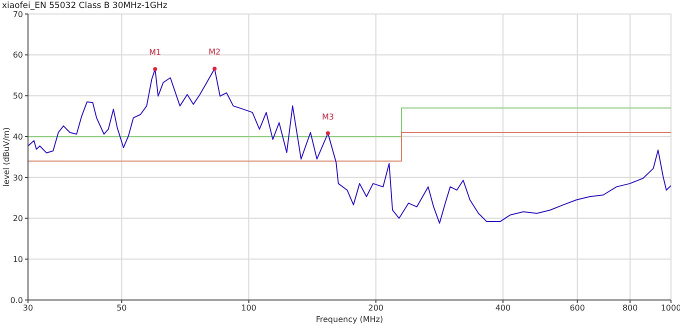 The height and width of the screenshot is (326, 680). What do you see at coordinates (16, 300) in the screenshot?
I see `y-tick-label: 0.0` at bounding box center [16, 300].